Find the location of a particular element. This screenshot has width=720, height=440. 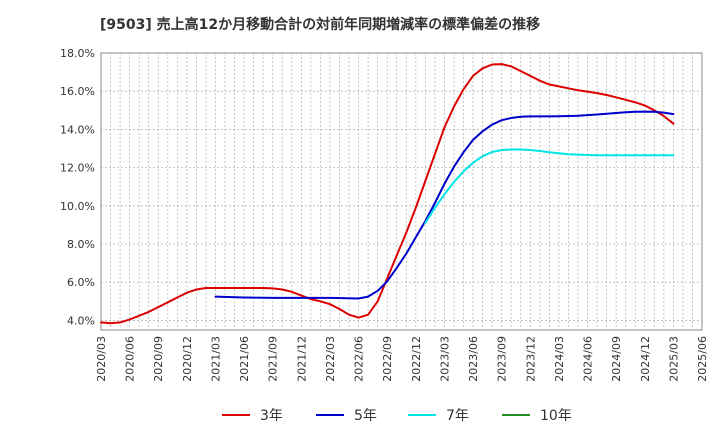

legend-label: 5年 is located at coordinates (365, 416).